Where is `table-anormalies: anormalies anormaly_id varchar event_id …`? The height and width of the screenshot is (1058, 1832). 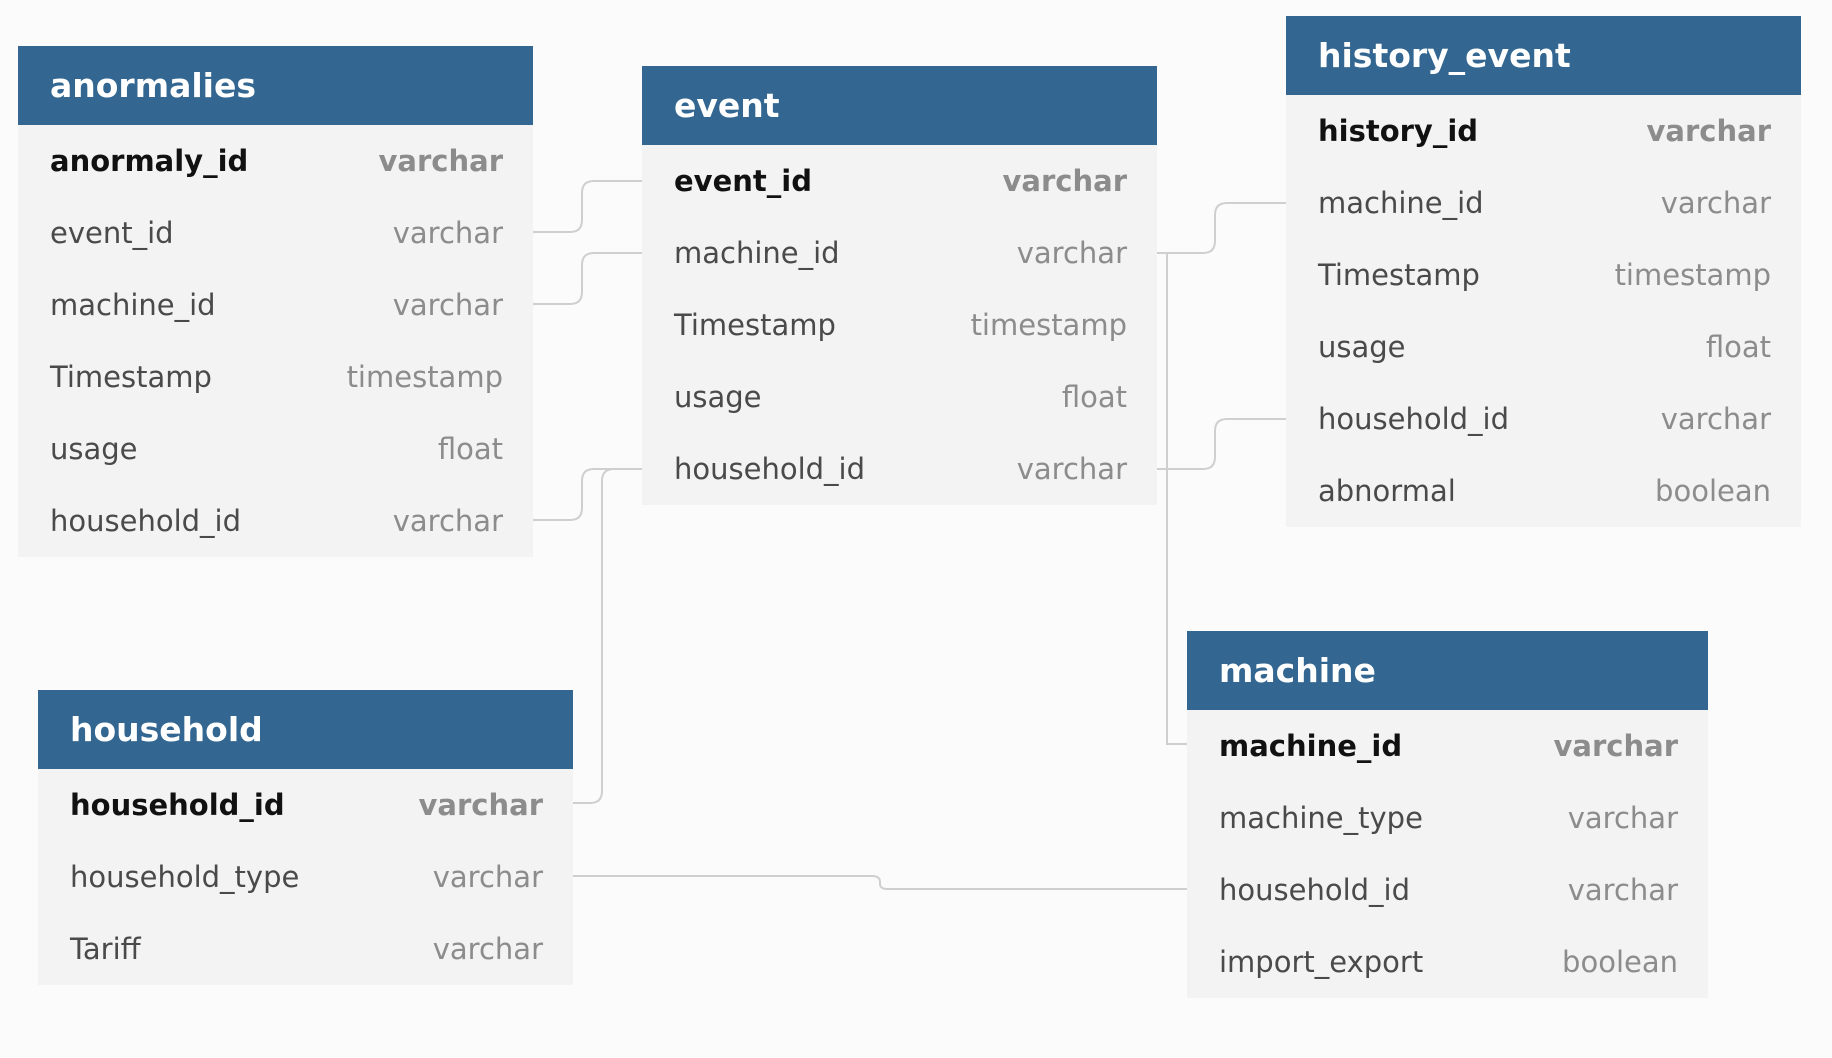
table-anormalies: anormalies anormaly_id varchar event_id … is located at coordinates (275, 301).